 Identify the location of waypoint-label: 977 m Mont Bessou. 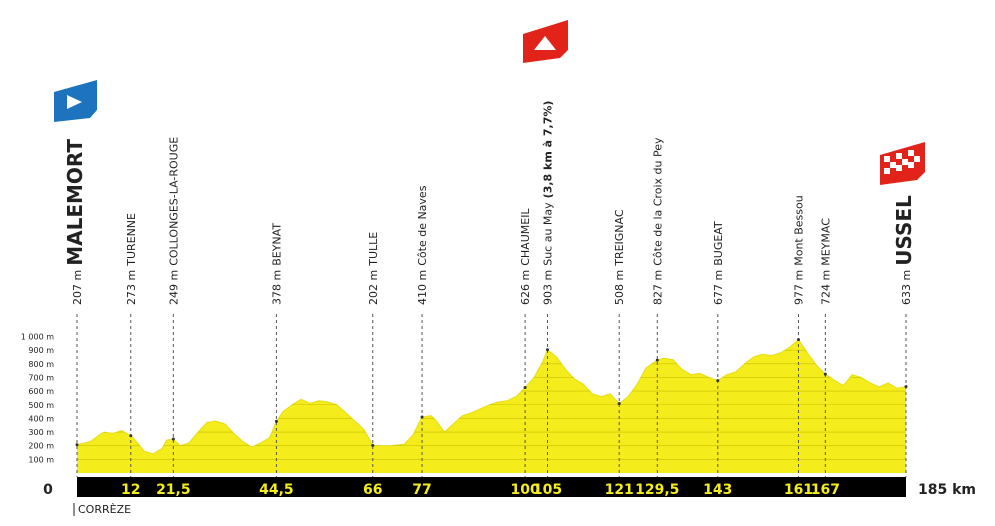
(798, 250).